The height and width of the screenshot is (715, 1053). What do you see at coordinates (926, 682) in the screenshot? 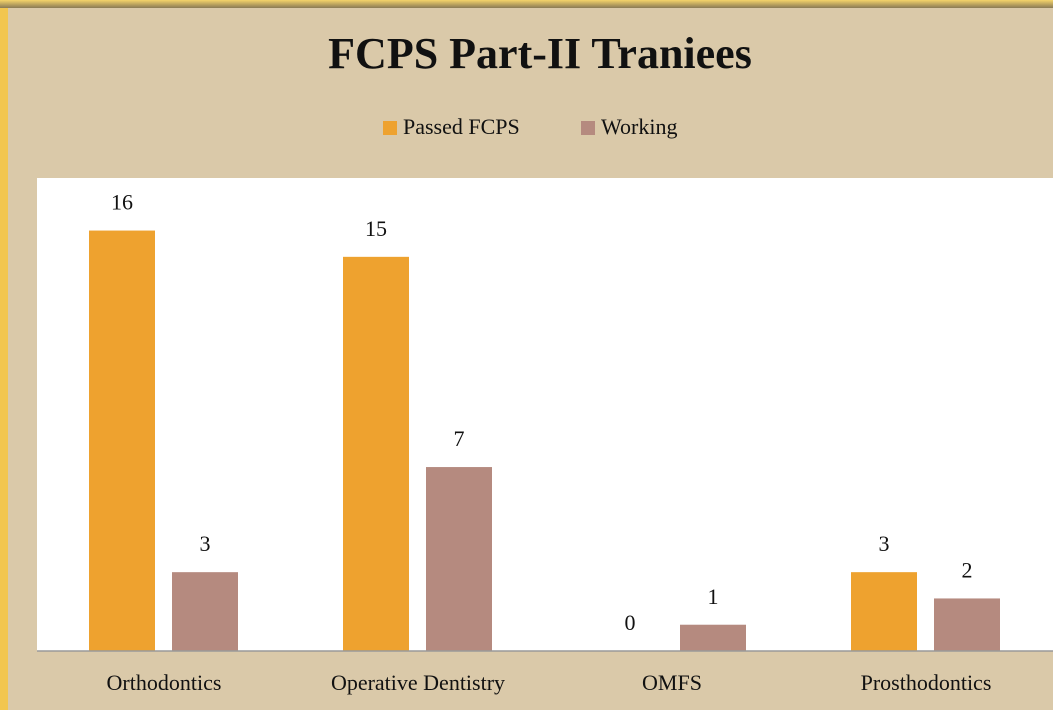
I see `x-tick-label: Prosthodontics` at bounding box center [926, 682].